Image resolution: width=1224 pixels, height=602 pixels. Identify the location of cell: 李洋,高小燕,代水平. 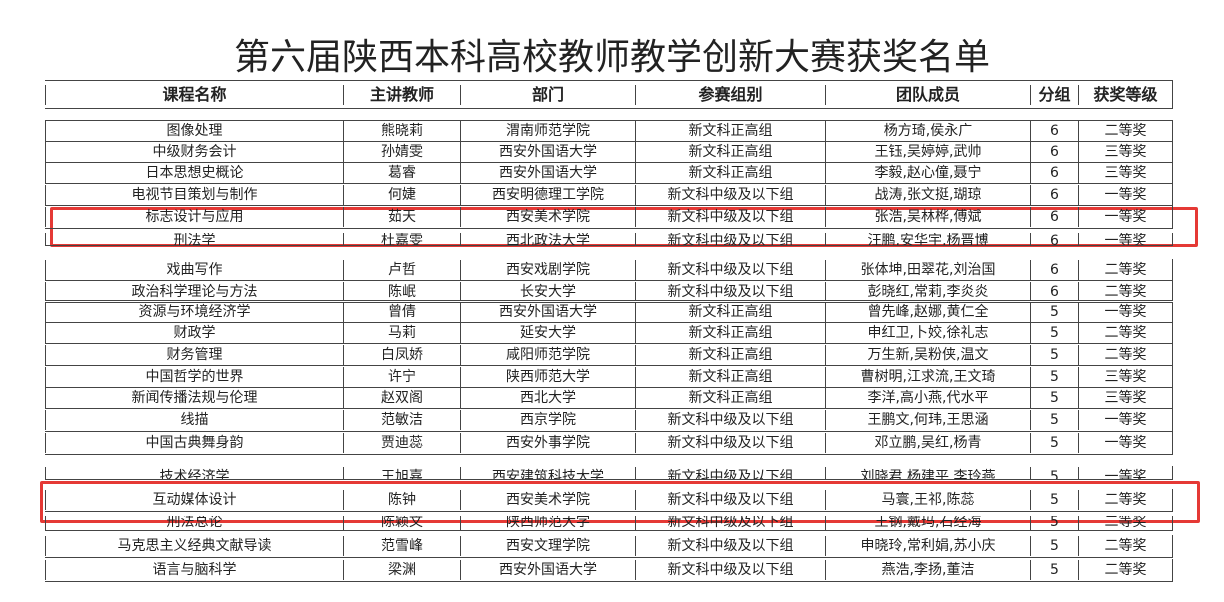
(927, 398).